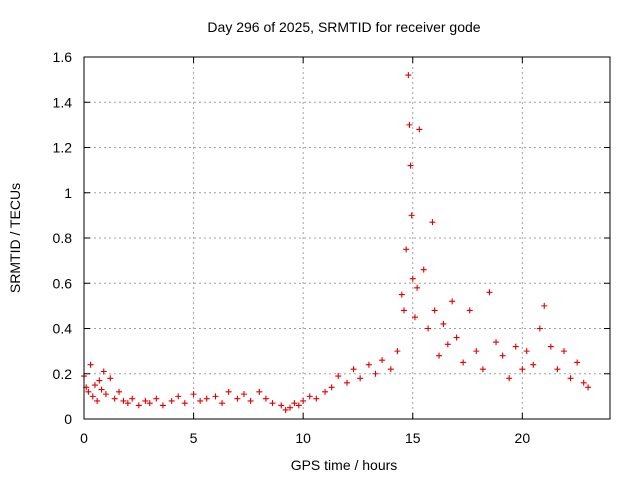 This screenshot has width=640, height=480. Describe the element at coordinates (63, 283) in the screenshot. I see `y-tick-label: 0.6` at that location.